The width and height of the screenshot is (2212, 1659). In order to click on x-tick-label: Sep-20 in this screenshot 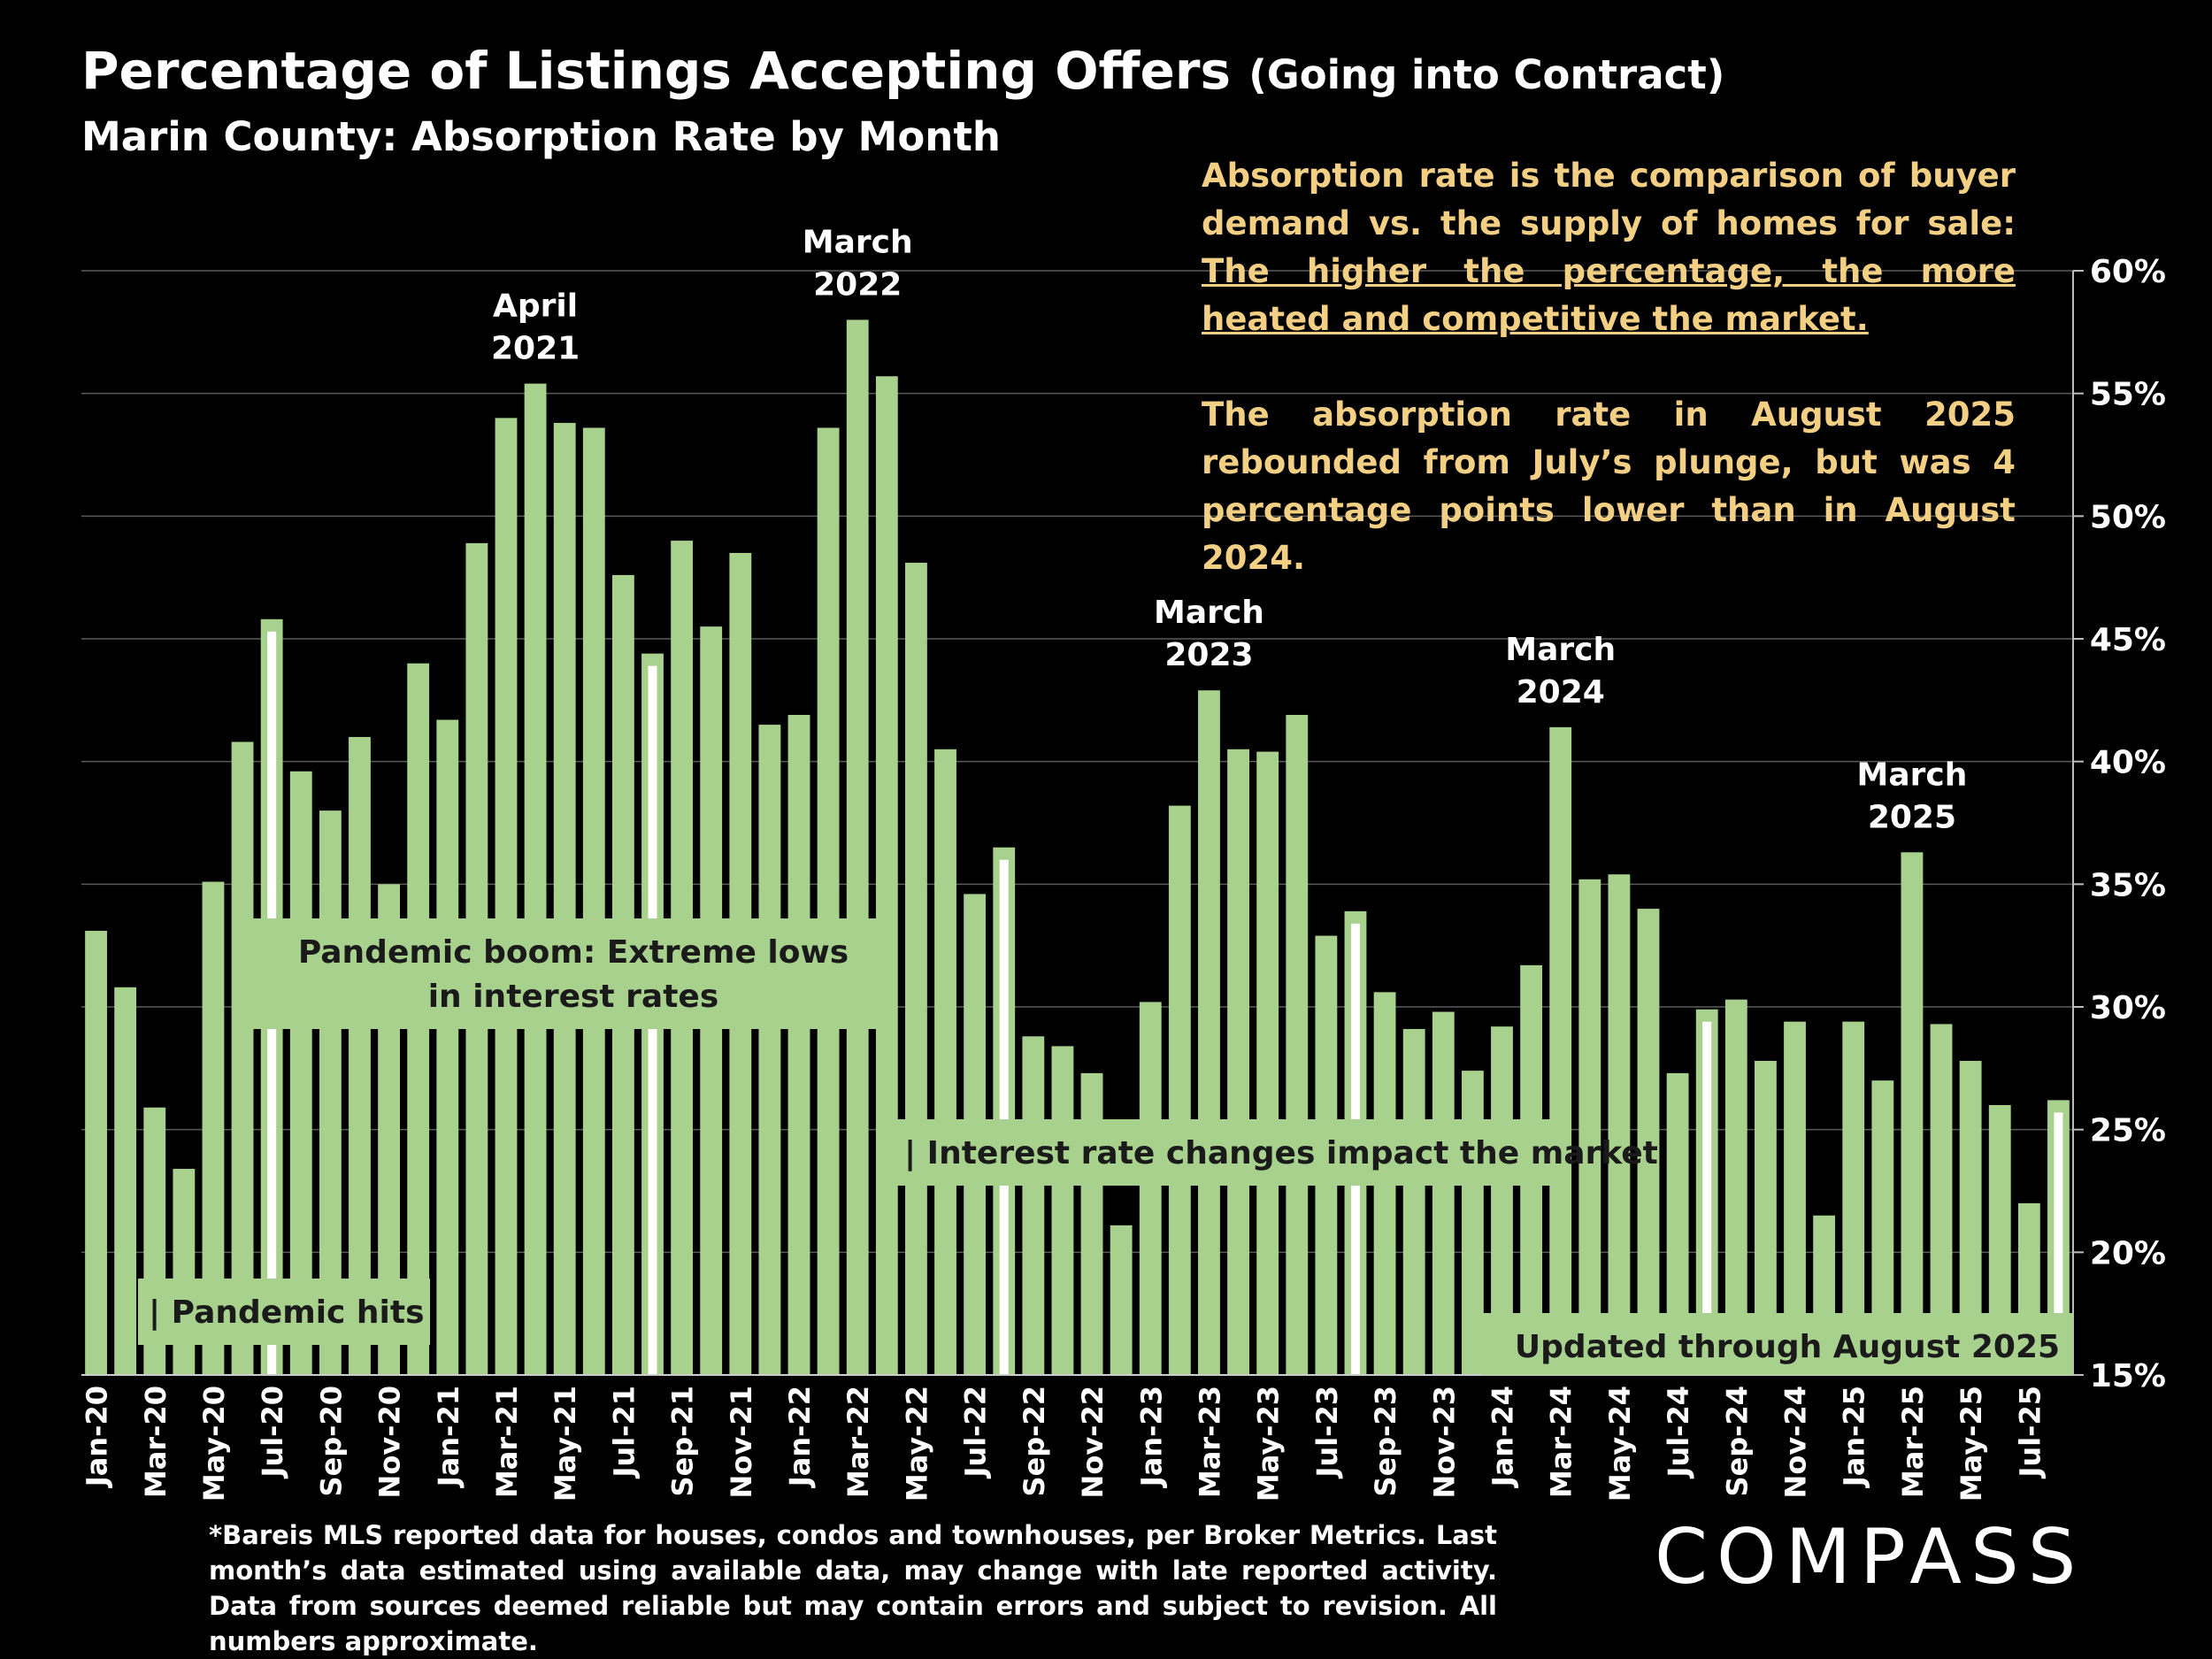, I will do `click(331, 1441)`.